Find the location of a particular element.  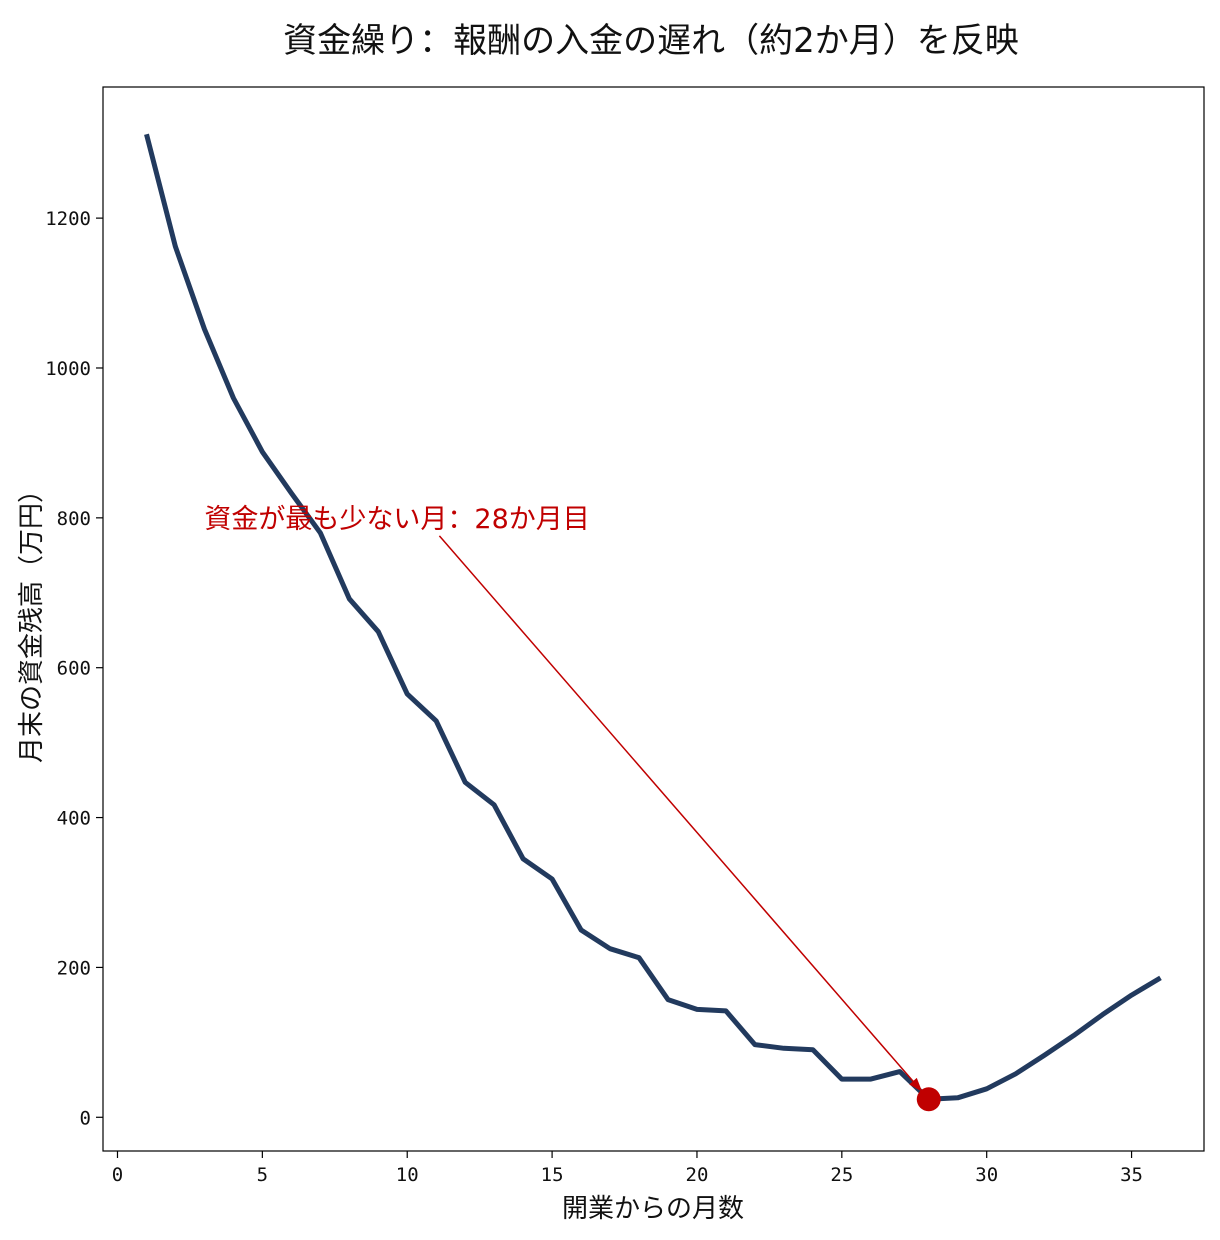

x-tick-label: 0 is located at coordinates (117, 1175).